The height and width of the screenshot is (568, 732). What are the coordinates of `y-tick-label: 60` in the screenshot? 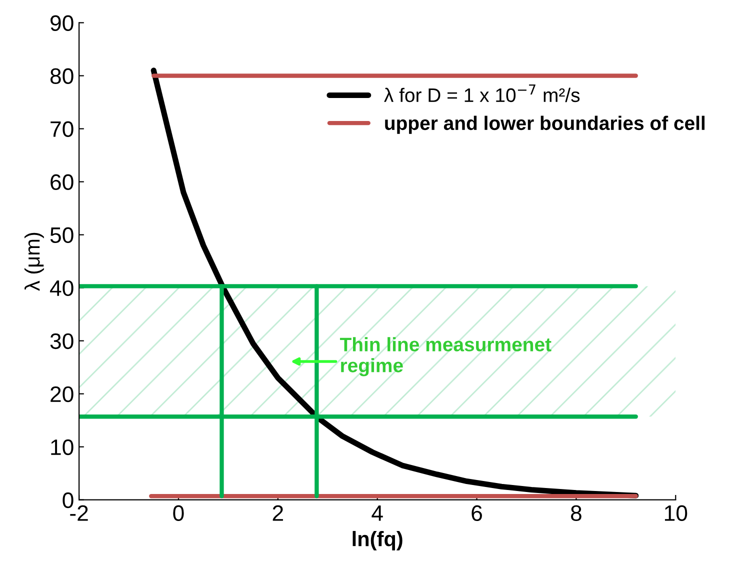 It's located at (62, 182).